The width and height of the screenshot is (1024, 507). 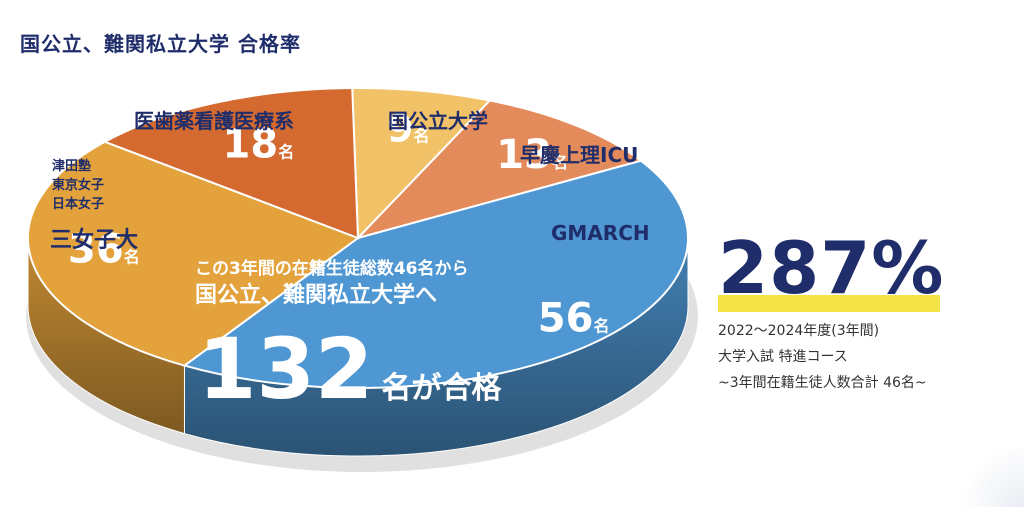 I want to click on sub-label-0: 津田塾, so click(x=71, y=166).